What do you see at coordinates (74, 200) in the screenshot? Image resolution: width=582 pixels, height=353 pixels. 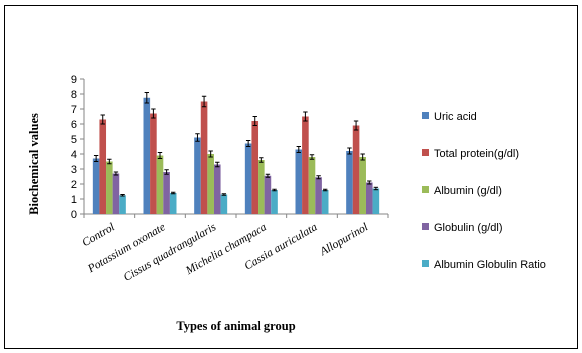 I see `y-tick-label: 1` at bounding box center [74, 200].